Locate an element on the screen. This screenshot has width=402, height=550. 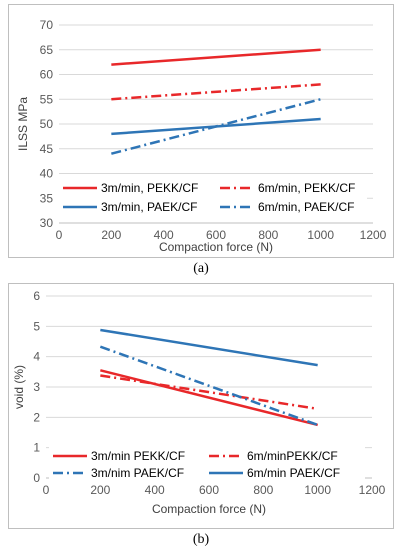
chart-1-legend-label-3: 6m/min PAEK/CF is located at coordinates (293, 473).